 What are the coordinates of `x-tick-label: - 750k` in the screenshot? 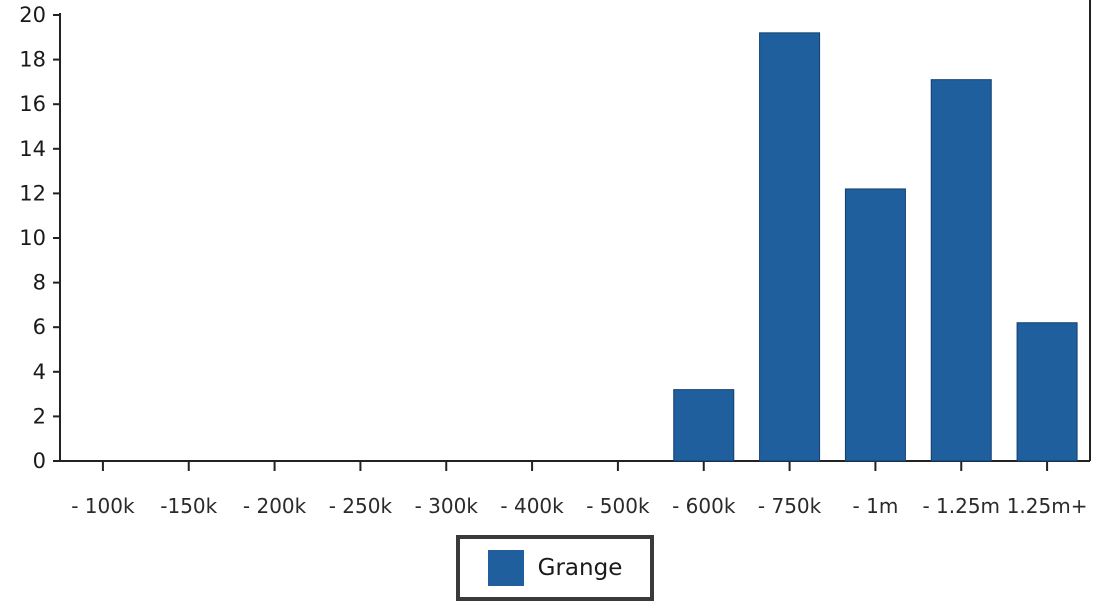 It's located at (790, 506).